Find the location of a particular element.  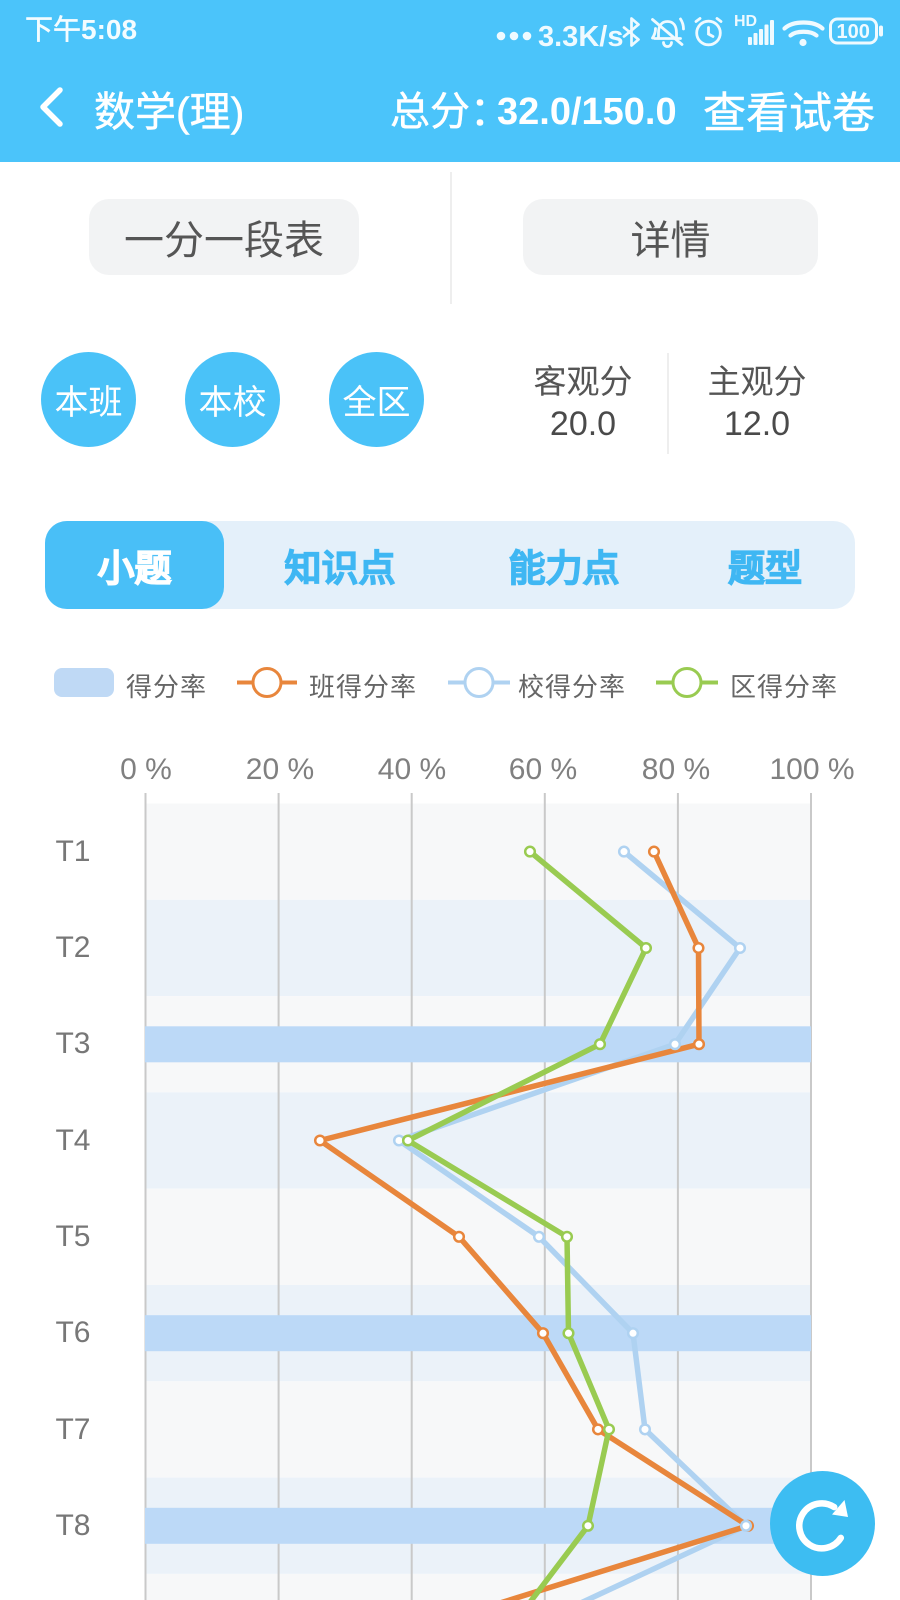

svg-text: HD is located at coordinates (745, 21).